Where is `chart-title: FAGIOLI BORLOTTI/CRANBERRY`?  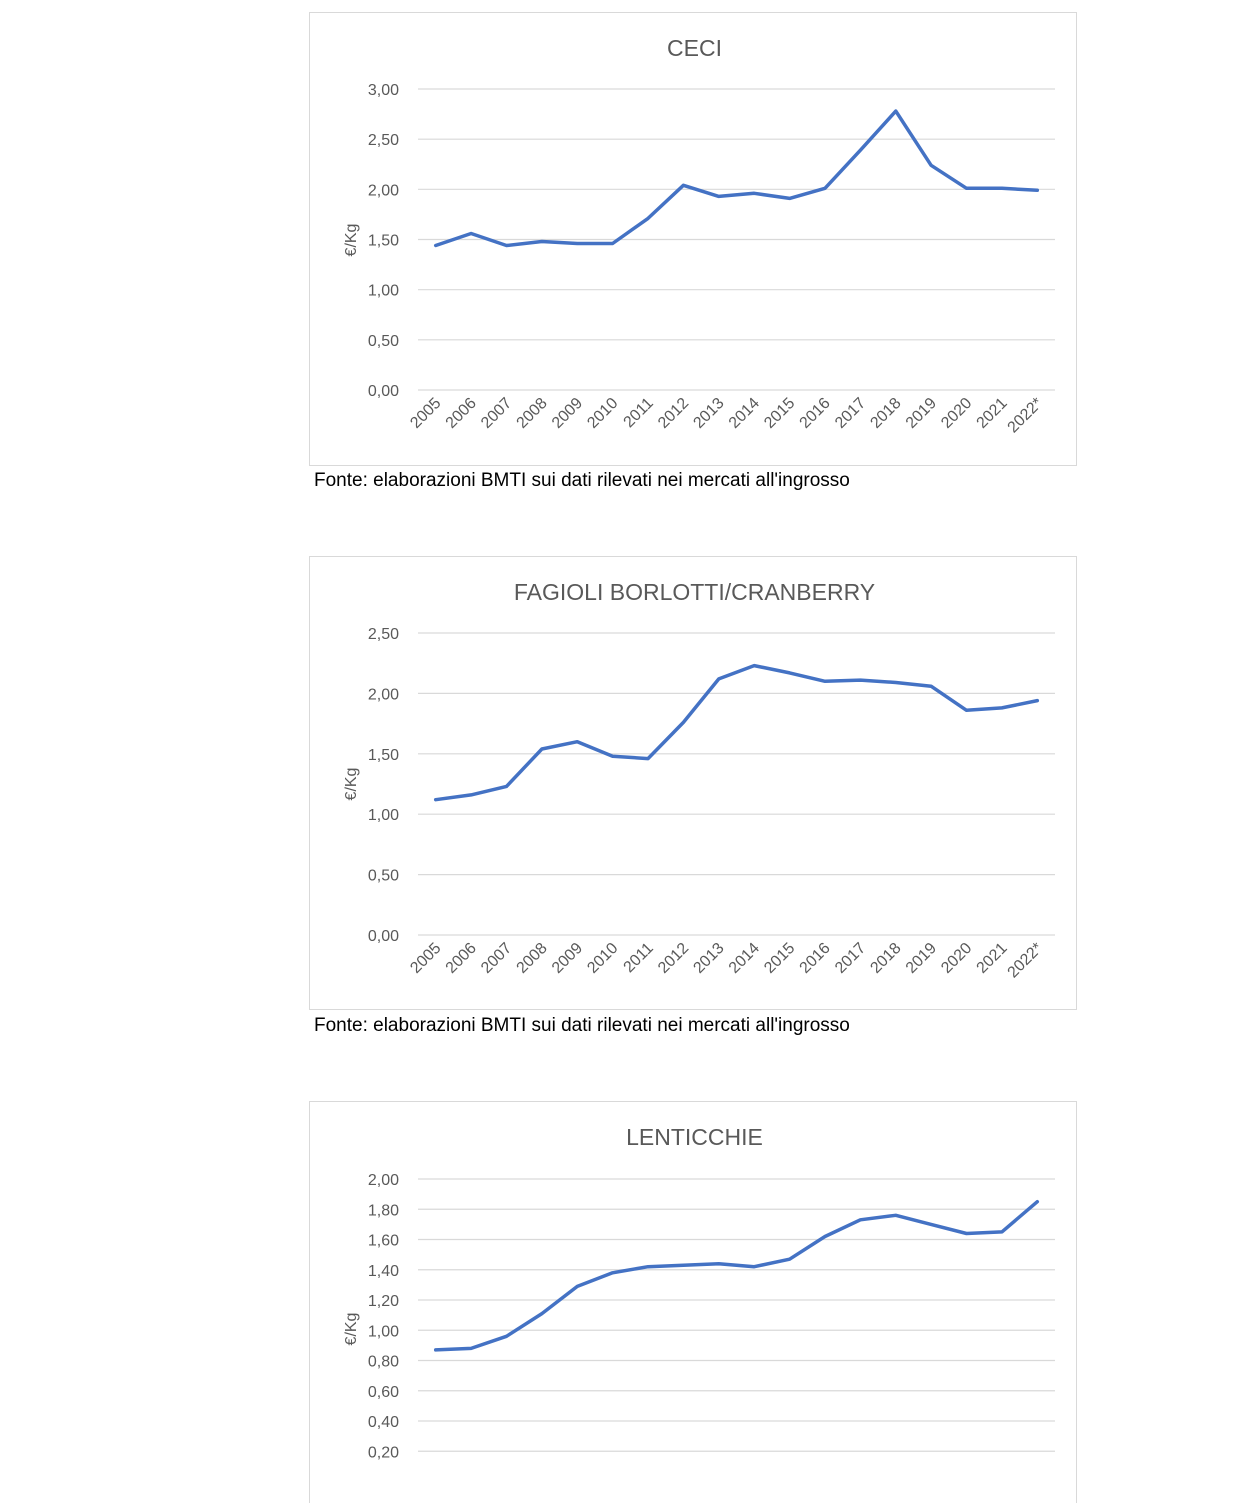
chart-title: FAGIOLI BORLOTTI/CRANBERRY is located at coordinates (694, 592).